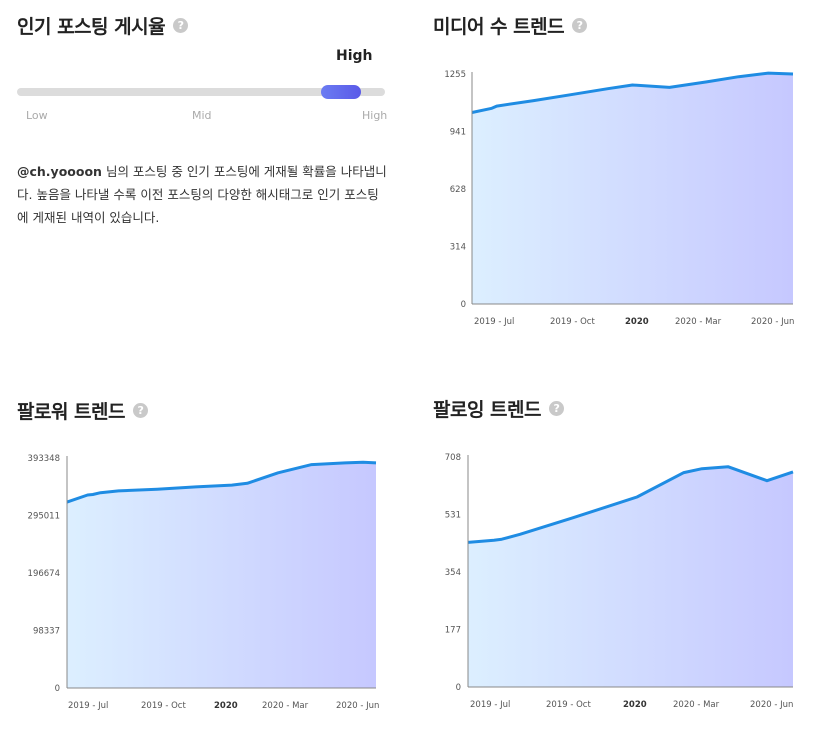  Describe the element at coordinates (458, 133) in the screenshot. I see `media-y-tick-label: 941` at that location.